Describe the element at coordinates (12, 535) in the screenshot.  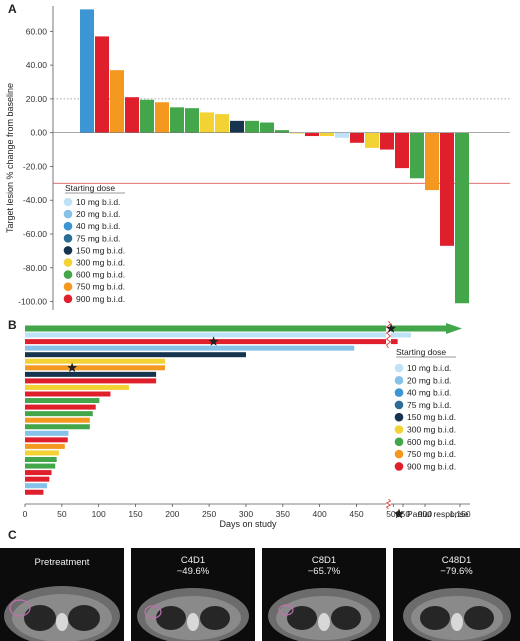
I see `panel-c-letter: C` at that location.